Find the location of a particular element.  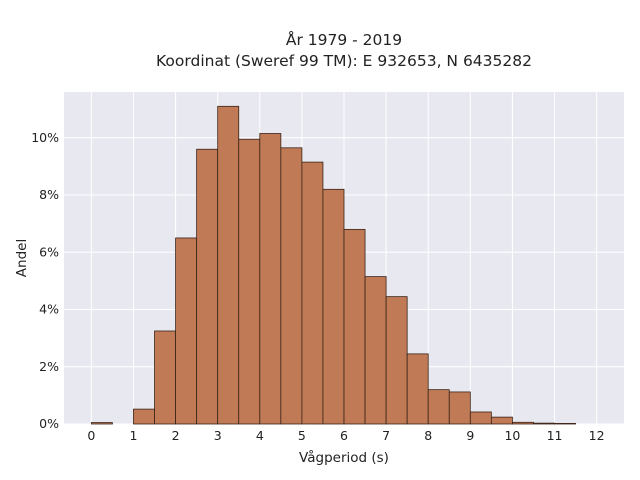

x-tick-label: 2 is located at coordinates (176, 435).